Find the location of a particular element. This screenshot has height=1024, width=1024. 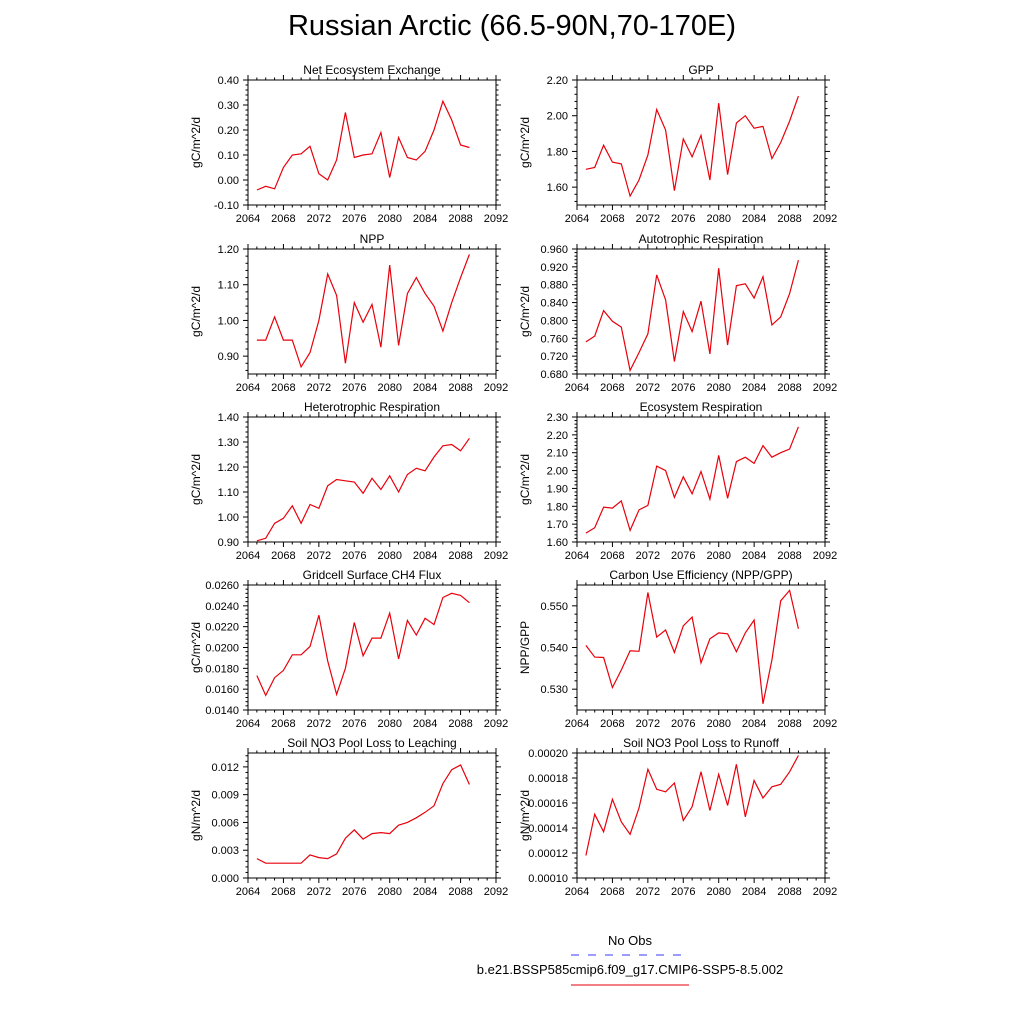

y-axis-label: NPP/GPP is located at coordinates (525, 647).